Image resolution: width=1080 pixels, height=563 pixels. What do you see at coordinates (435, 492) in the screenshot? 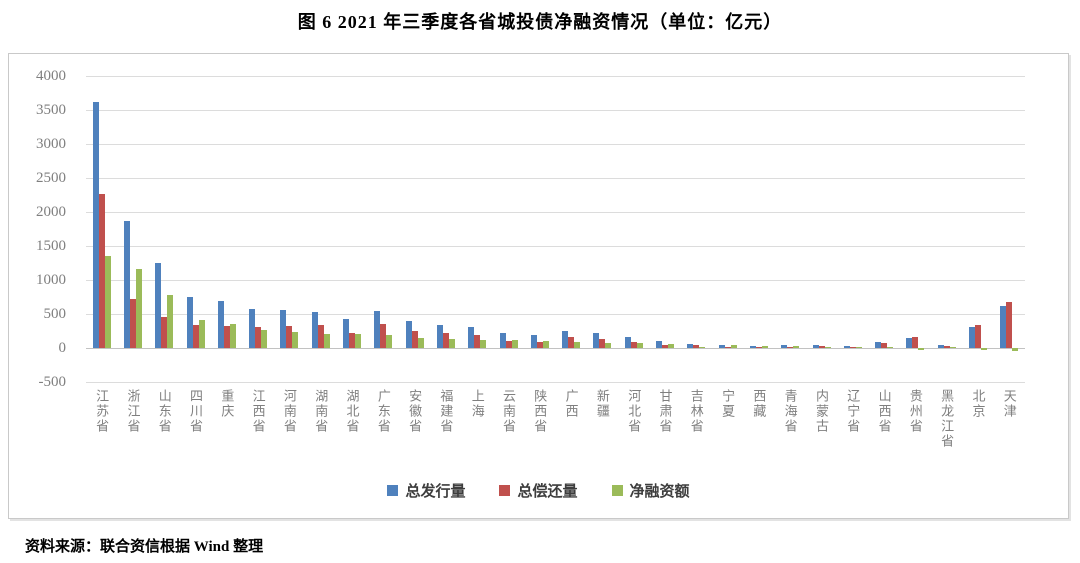
I see `legend-label: 总发行量` at bounding box center [435, 492].